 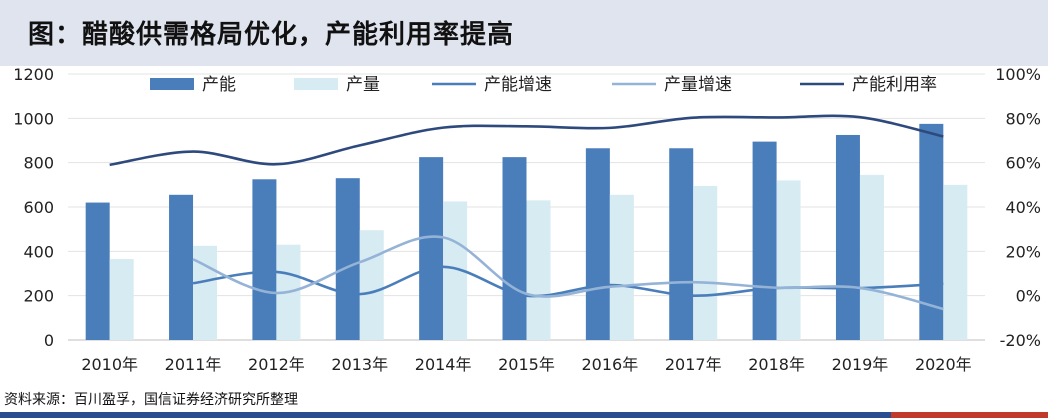 What do you see at coordinates (219, 85) in the screenshot?
I see `legend-label: 产能` at bounding box center [219, 85].